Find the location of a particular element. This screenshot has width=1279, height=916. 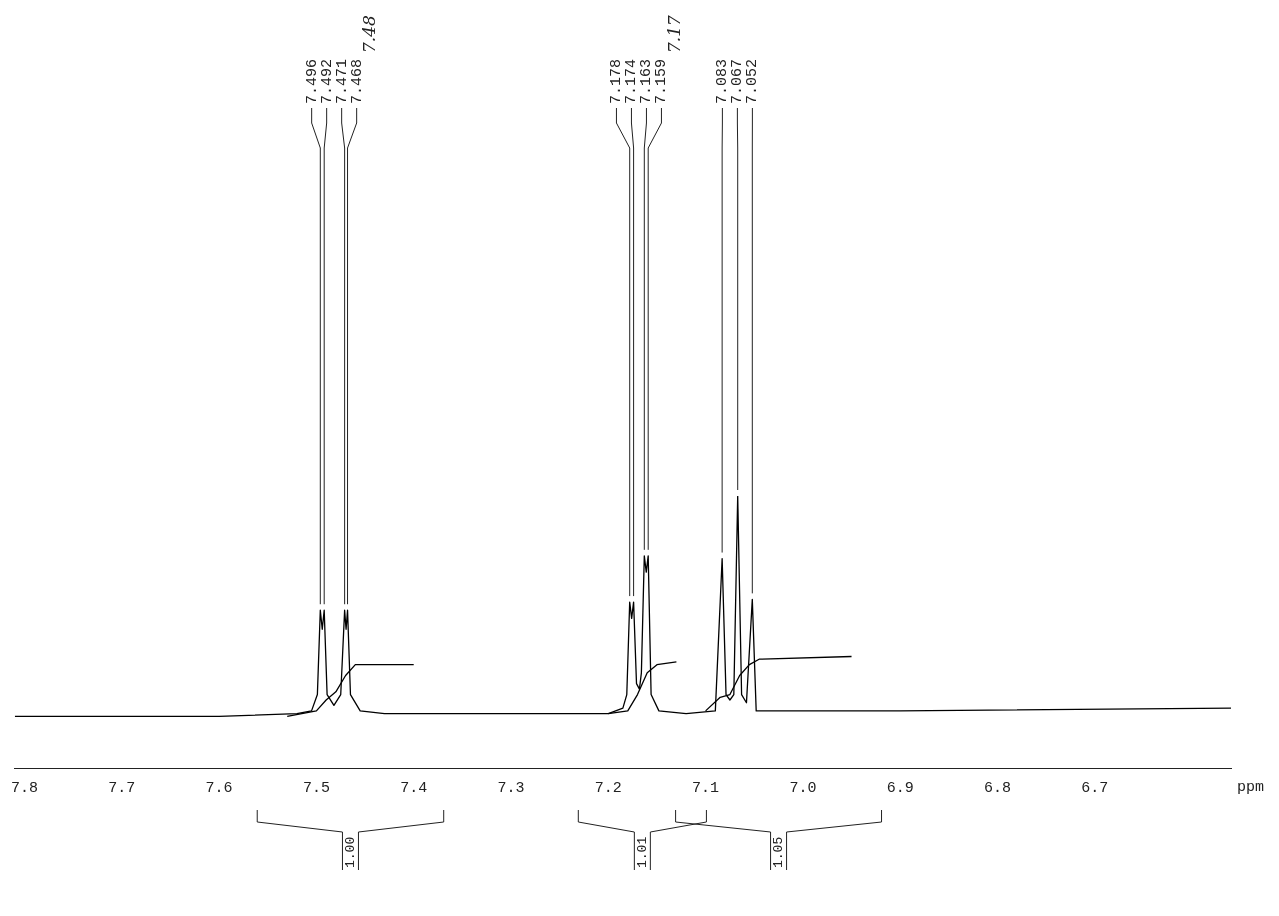

x-tick-label: 6.7 is located at coordinates (1095, 788).